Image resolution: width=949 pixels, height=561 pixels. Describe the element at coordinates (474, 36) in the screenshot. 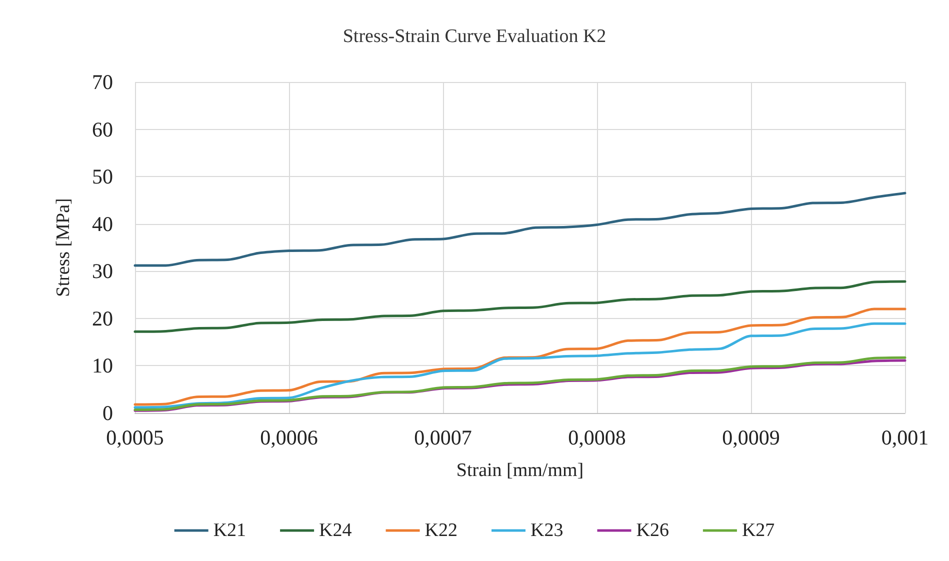

I see `chart-title: Stress-Strain Curve Evaluation K2` at that location.